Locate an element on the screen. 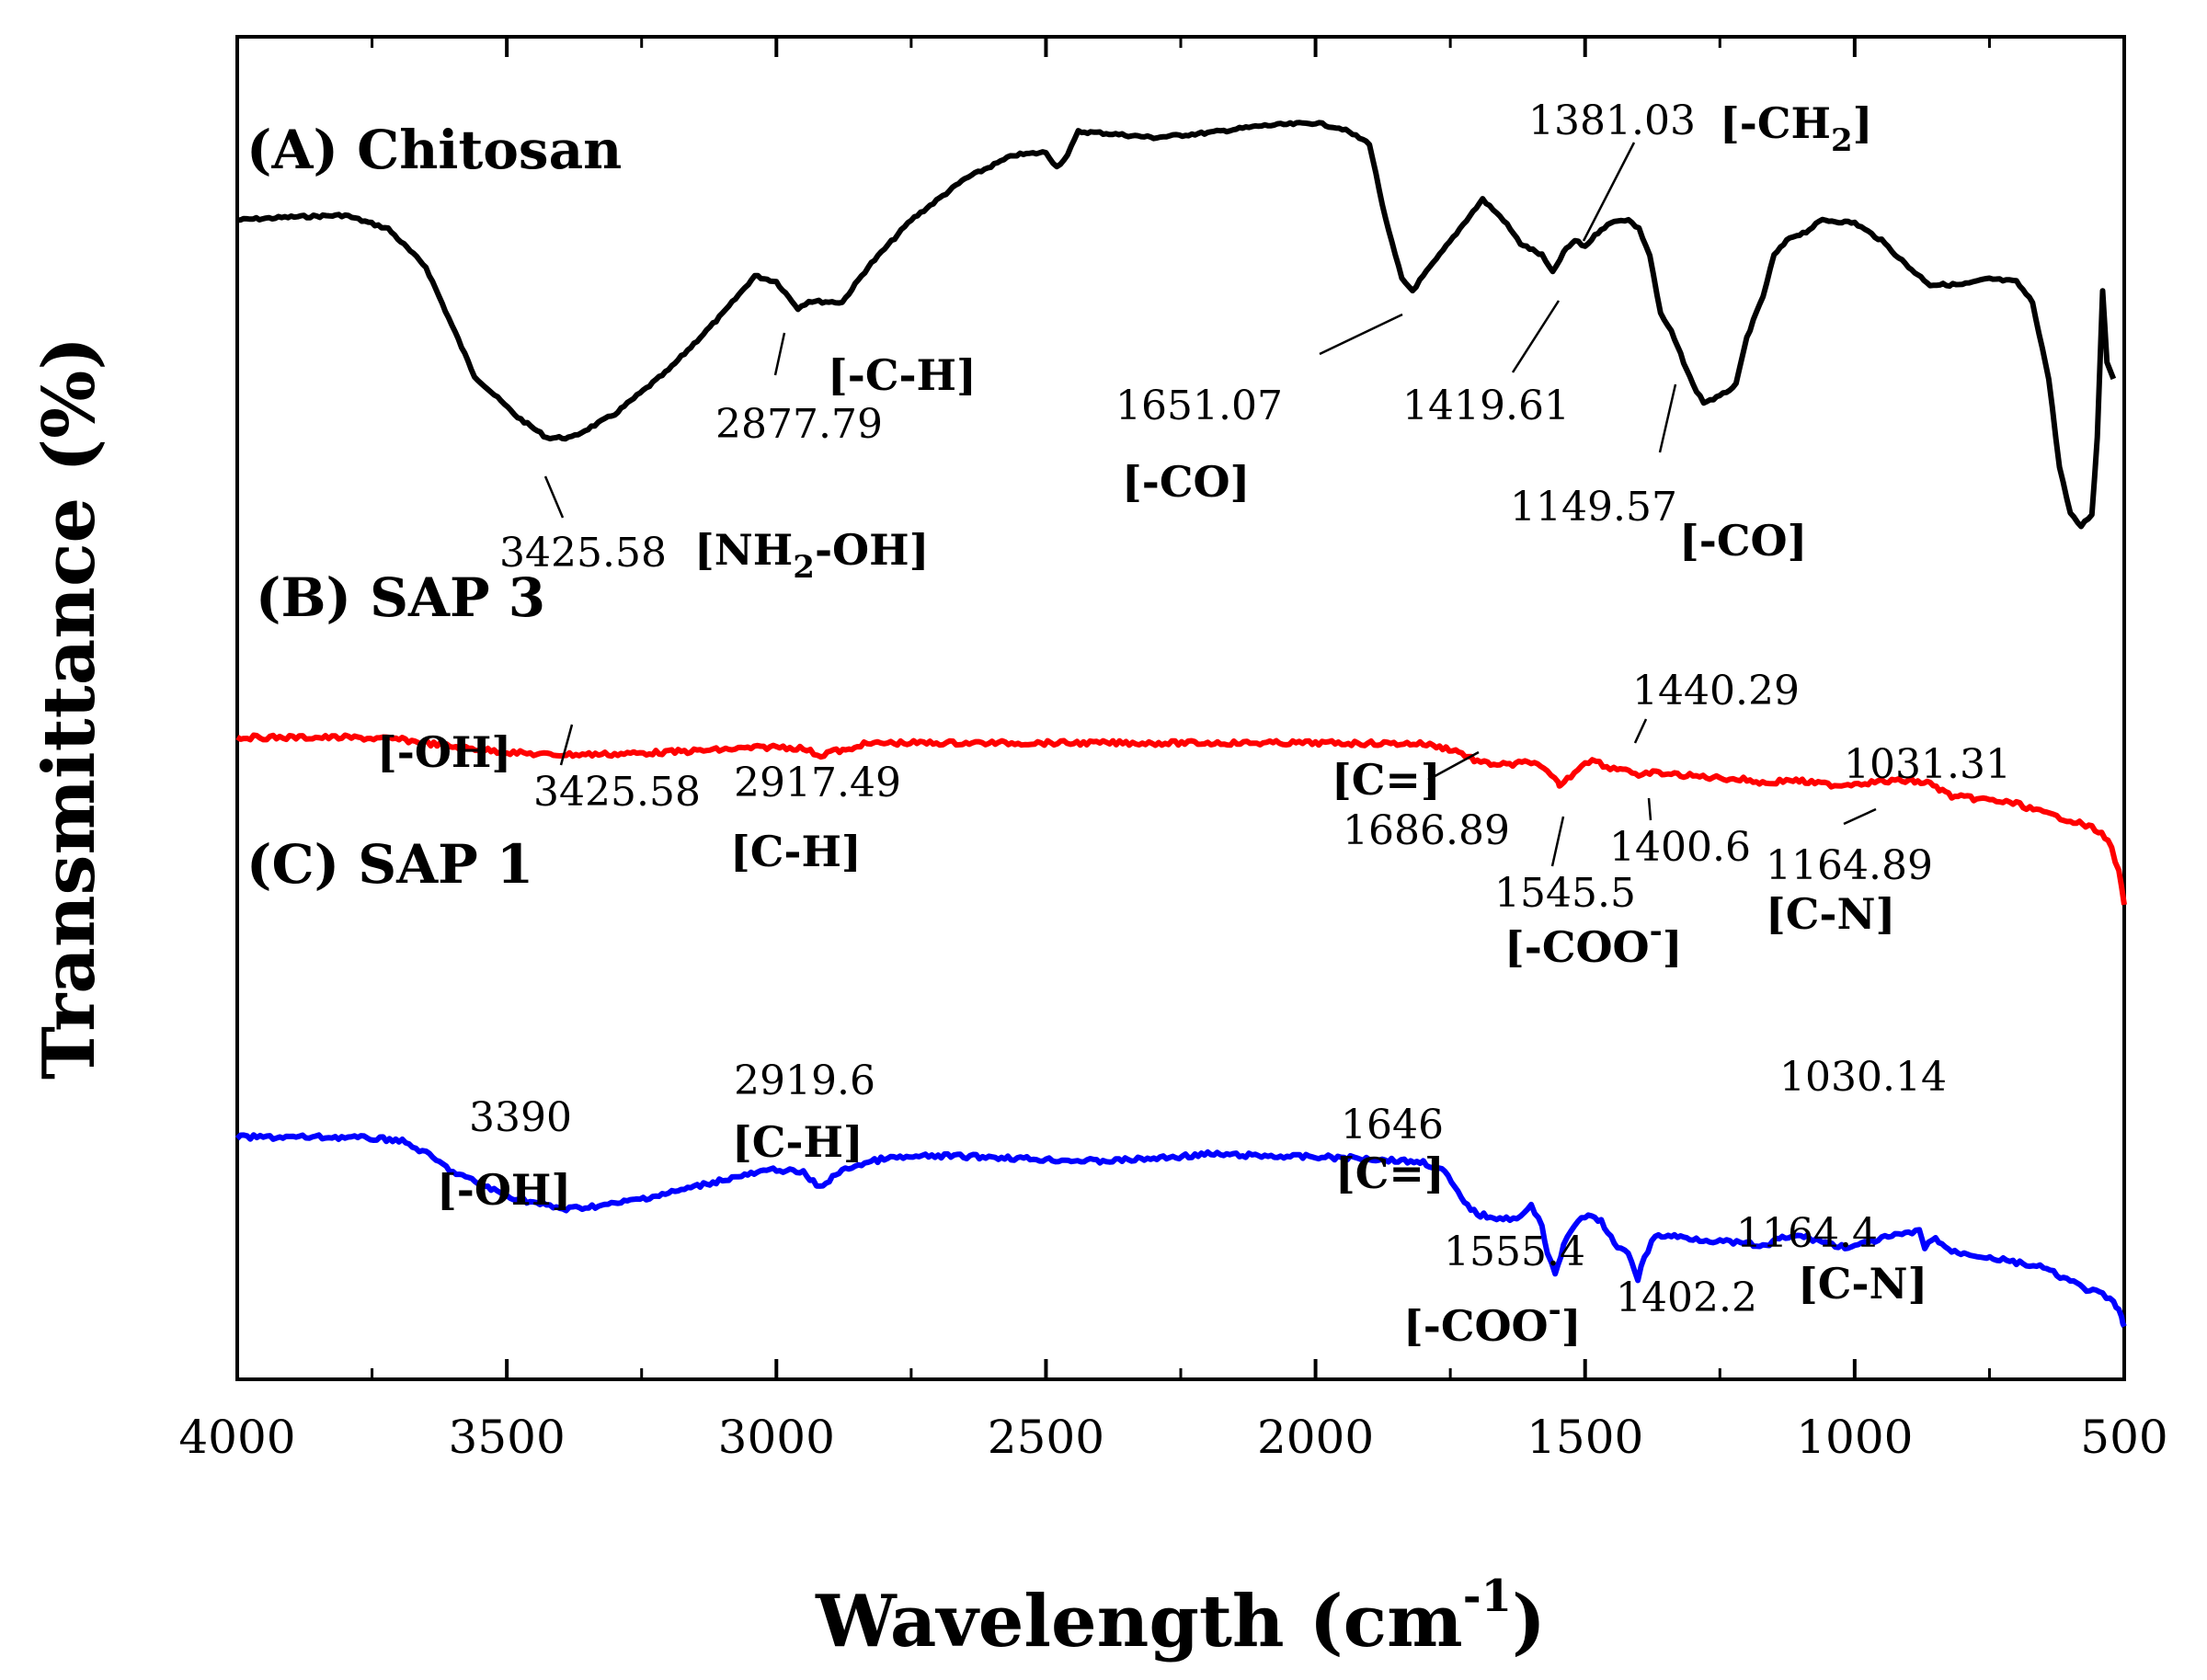  peak-b-1164: 1164.89 is located at coordinates (1849, 865).